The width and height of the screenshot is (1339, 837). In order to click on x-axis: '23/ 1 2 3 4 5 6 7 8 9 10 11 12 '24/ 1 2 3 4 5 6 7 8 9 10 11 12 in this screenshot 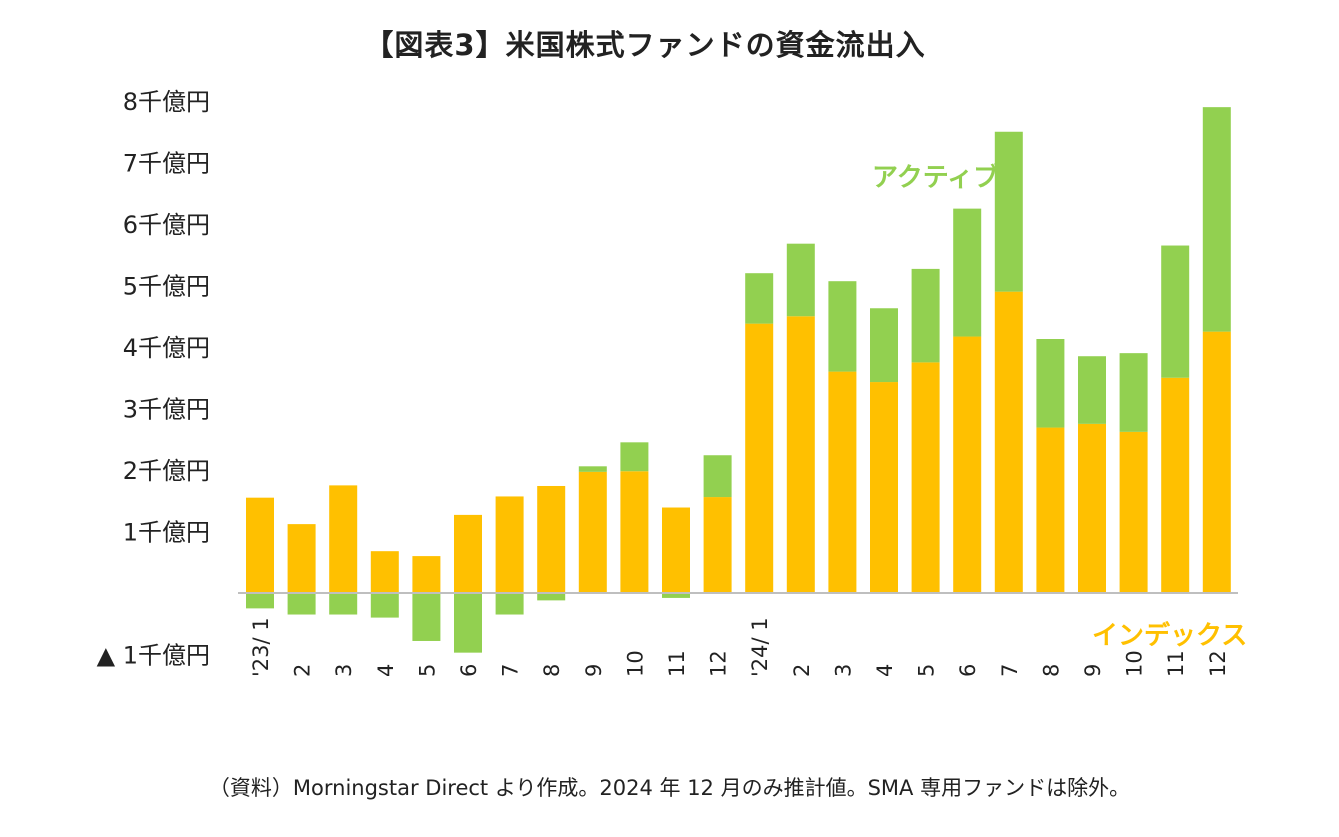, I will do `click(739, 647)`.